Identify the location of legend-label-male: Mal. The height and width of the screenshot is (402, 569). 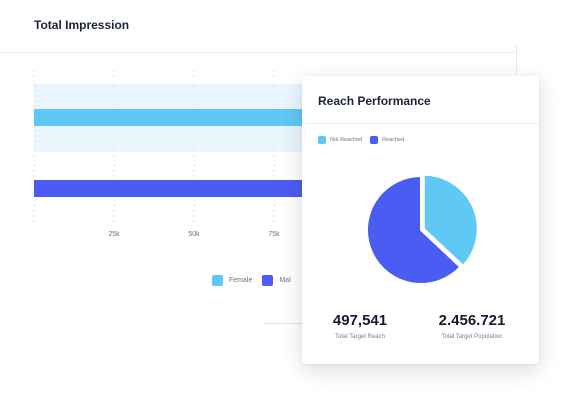
(285, 280).